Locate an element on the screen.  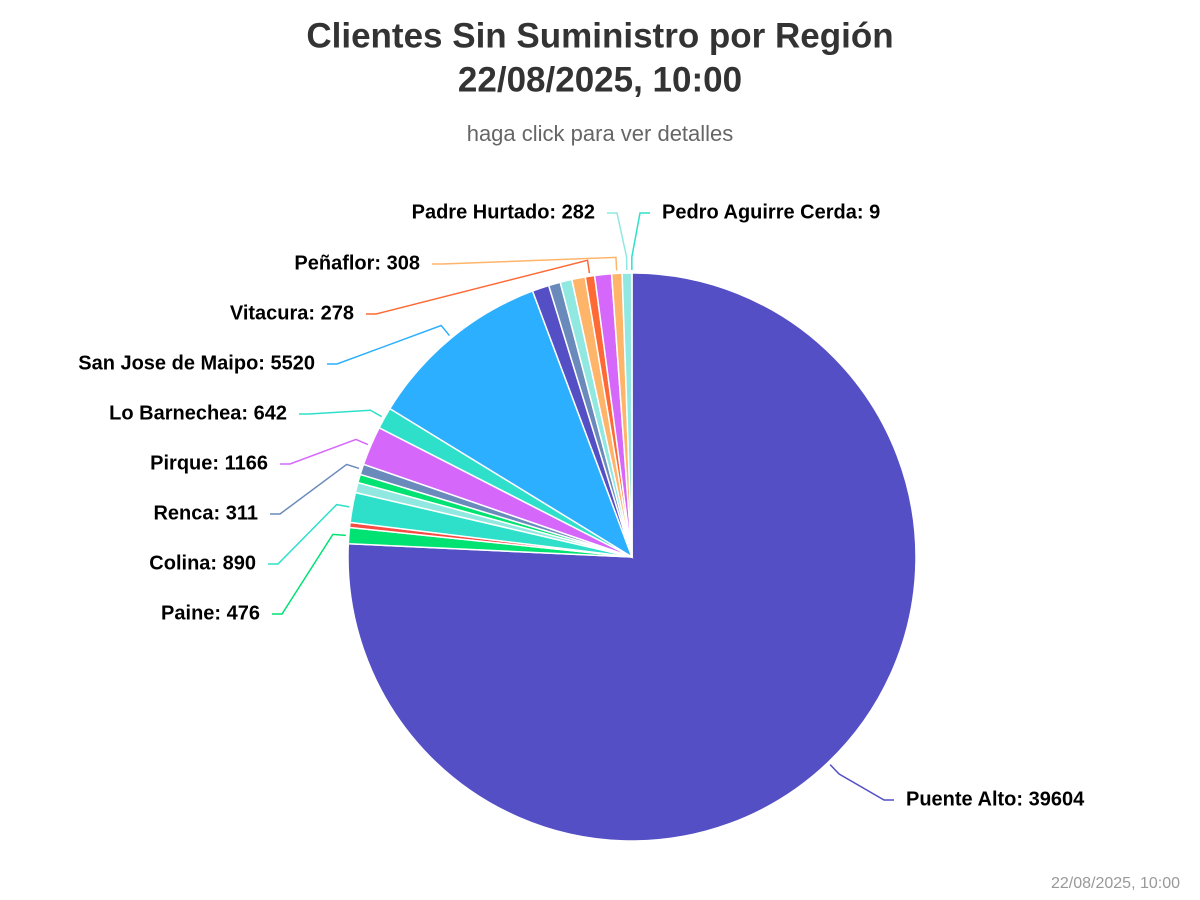
data-label: Pedro Aguirre Cerda: 9 is located at coordinates (771, 212).